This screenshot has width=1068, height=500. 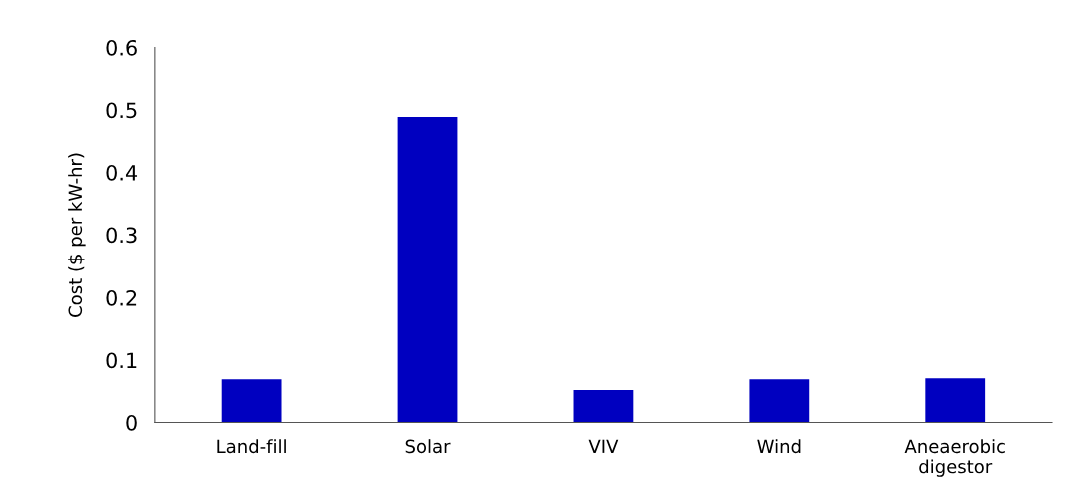 I want to click on y-tick-label: 0.1, so click(x=121, y=360).